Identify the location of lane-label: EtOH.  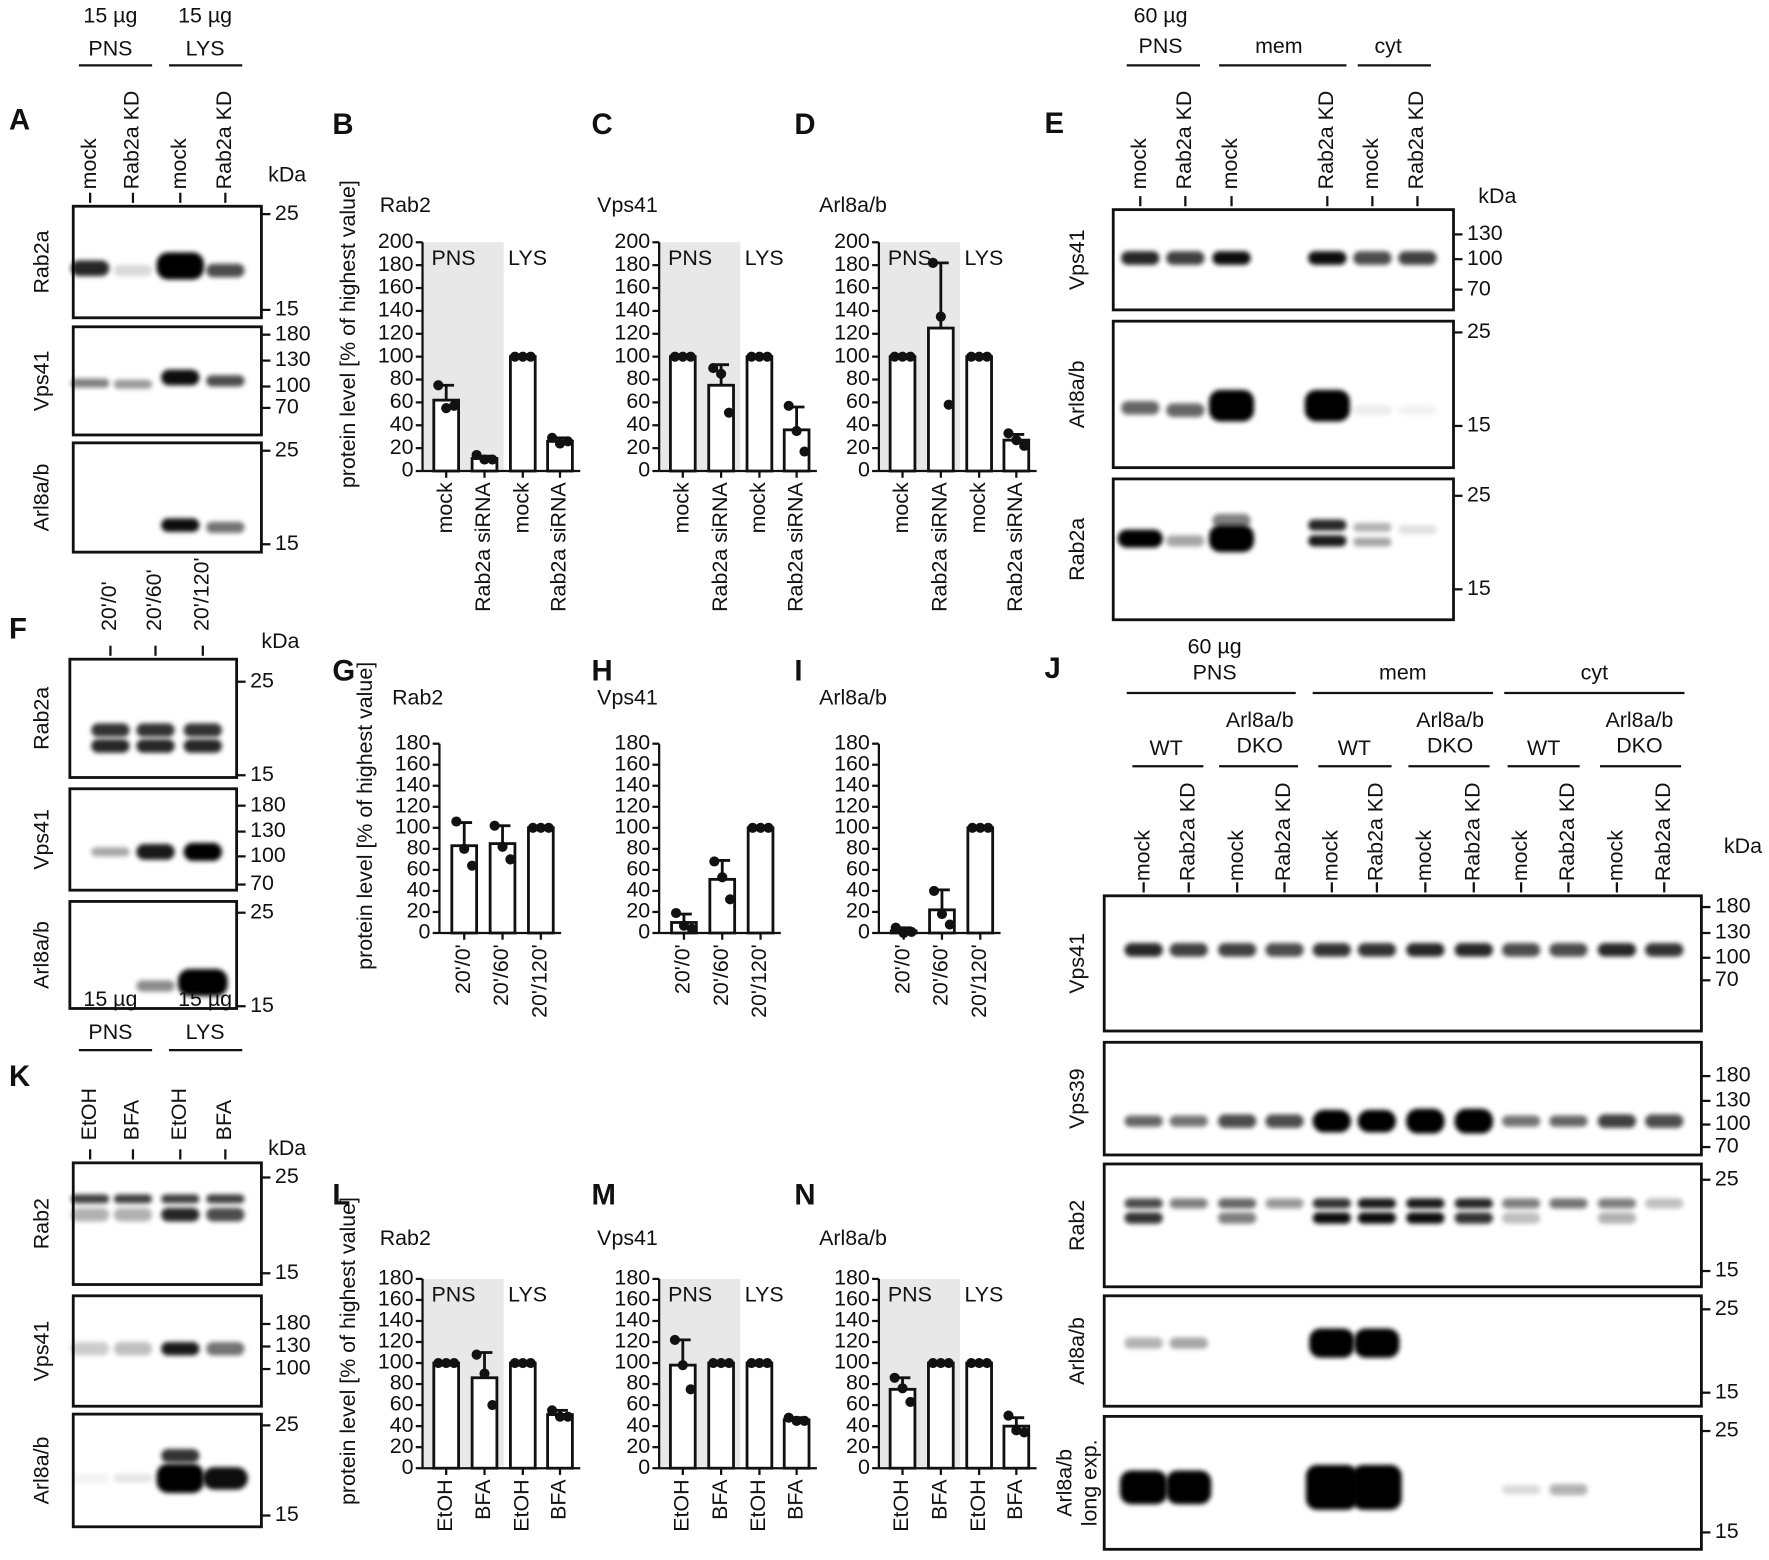
(89, 1114).